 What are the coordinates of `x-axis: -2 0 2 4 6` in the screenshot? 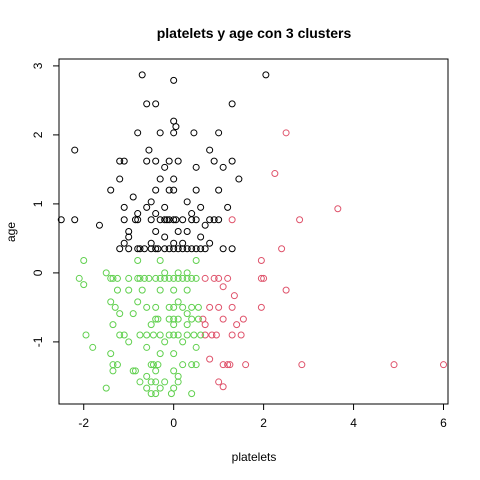 It's located at (262, 417).